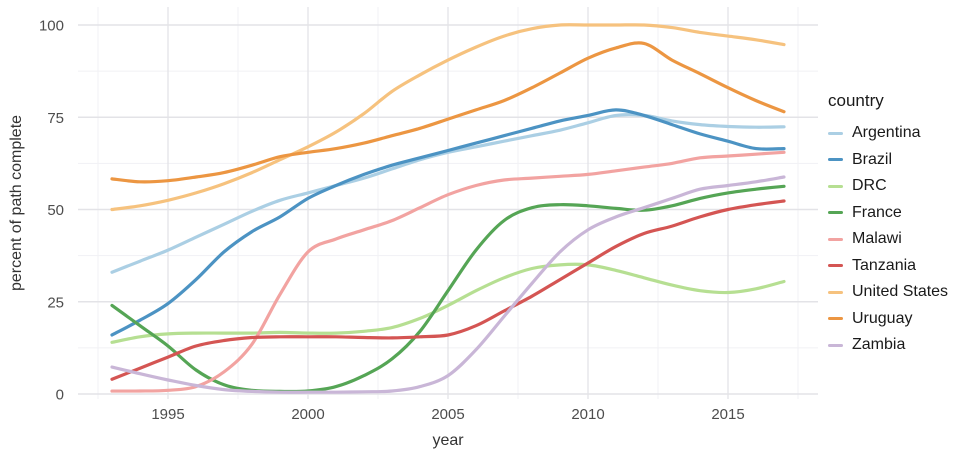 The image size is (980, 473). Describe the element at coordinates (882, 318) in the screenshot. I see `legend-label-uruguay: Uruguay` at that location.